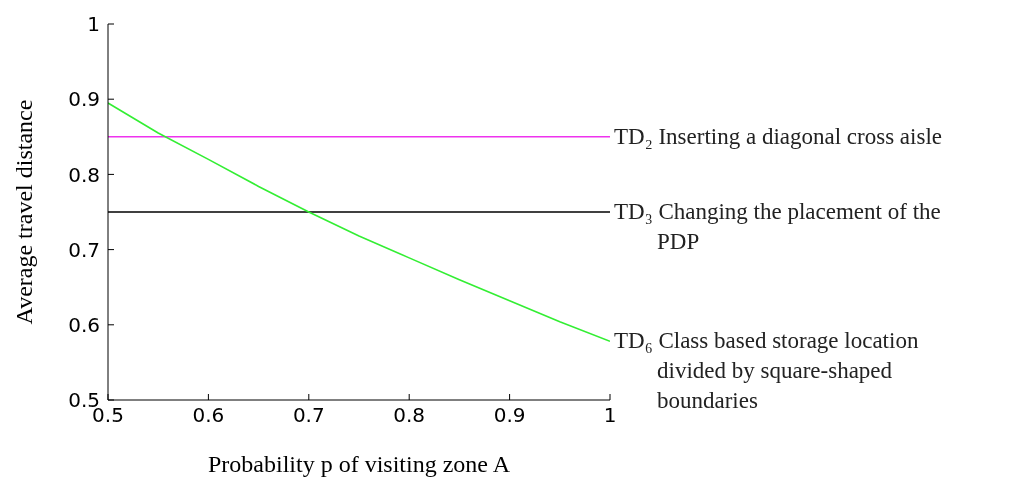  Describe the element at coordinates (610, 415) in the screenshot. I see `x-tick-label: 1` at that location.